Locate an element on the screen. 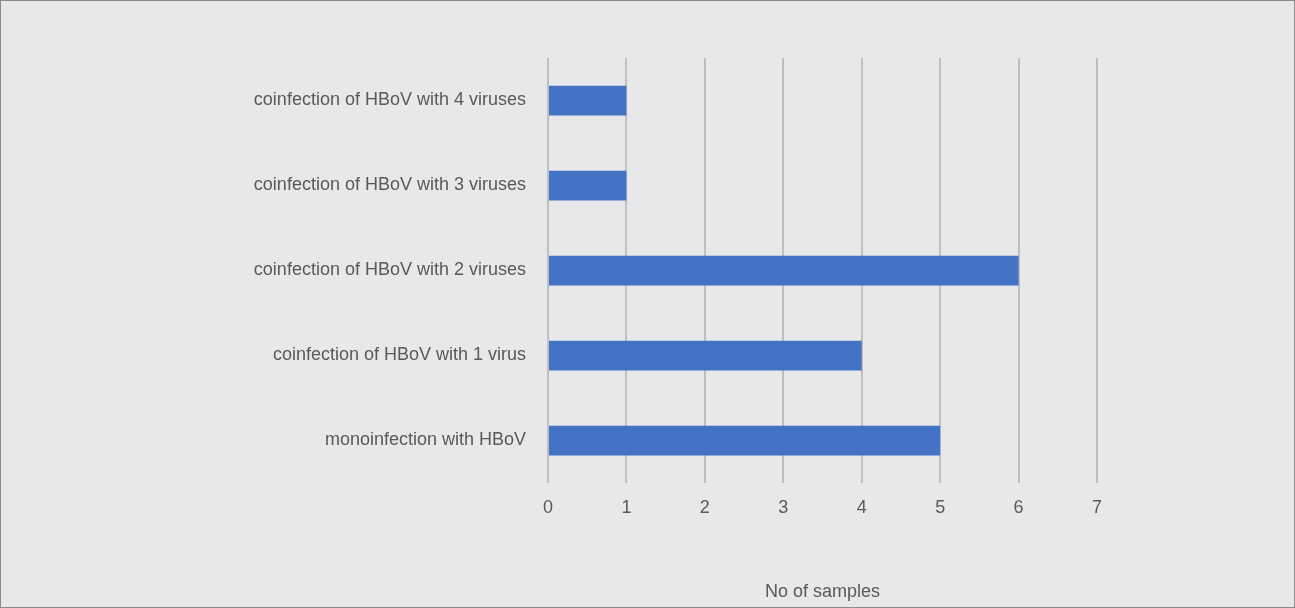 This screenshot has height=608, width=1295. y-tick-label: coinfection of HBoV with 3 viruses is located at coordinates (389, 184).